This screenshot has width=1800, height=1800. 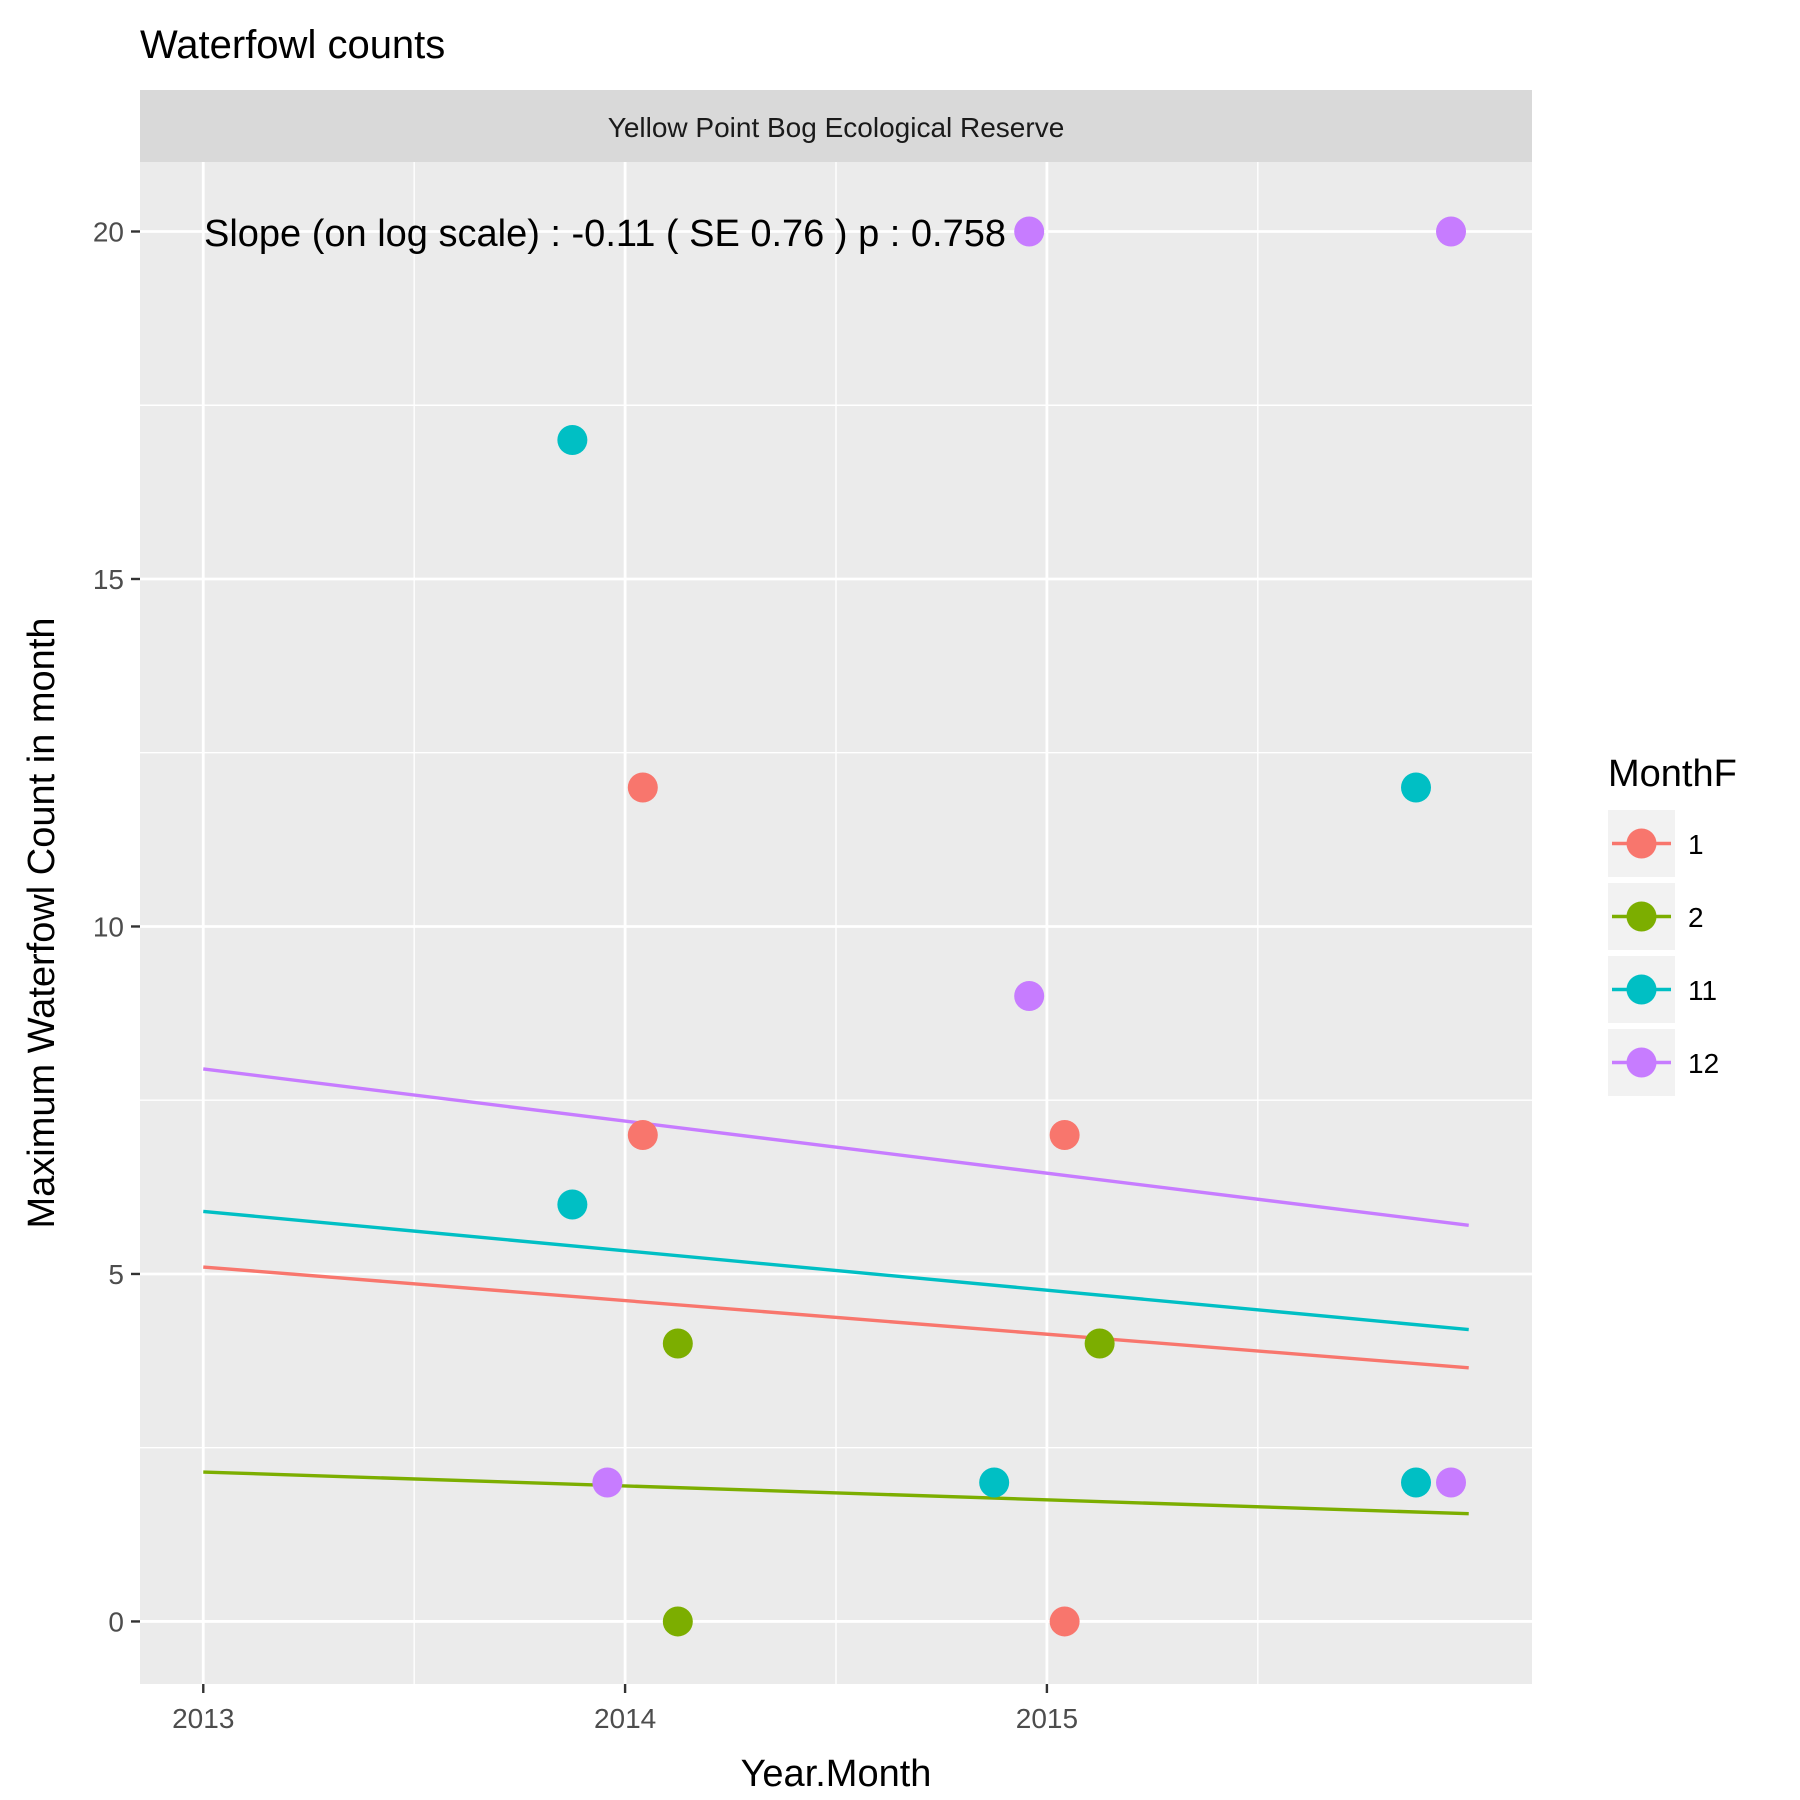 I want to click on facet-strip, so click(x=836, y=126).